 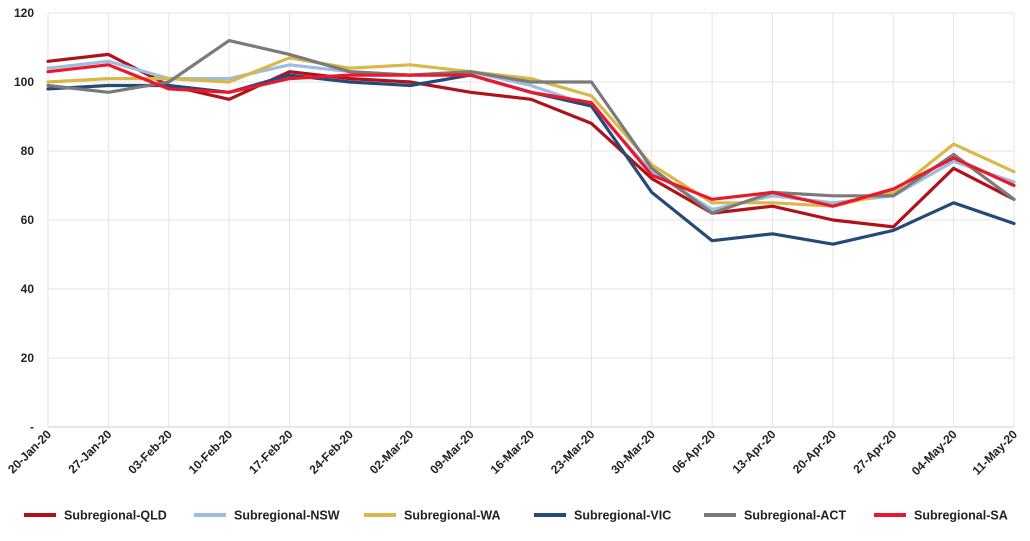 I want to click on legend-item: Subregional-QLD, so click(x=95, y=516).